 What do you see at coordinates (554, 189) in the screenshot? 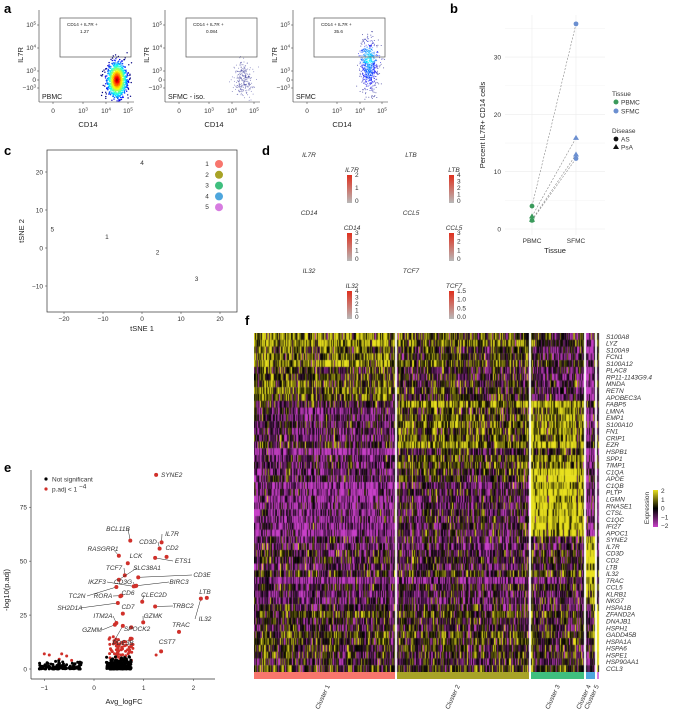
I see `patient-connector` at bounding box center [554, 189].